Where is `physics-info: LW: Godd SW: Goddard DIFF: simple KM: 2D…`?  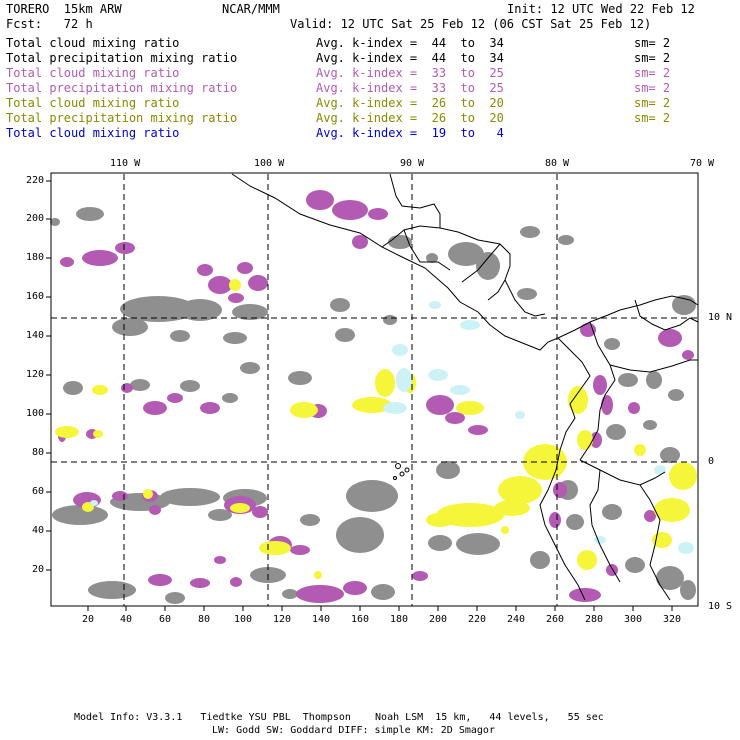 physics-info: LW: Godd SW: Goddard DIFF: simple KM: 2D… is located at coordinates (353, 730).